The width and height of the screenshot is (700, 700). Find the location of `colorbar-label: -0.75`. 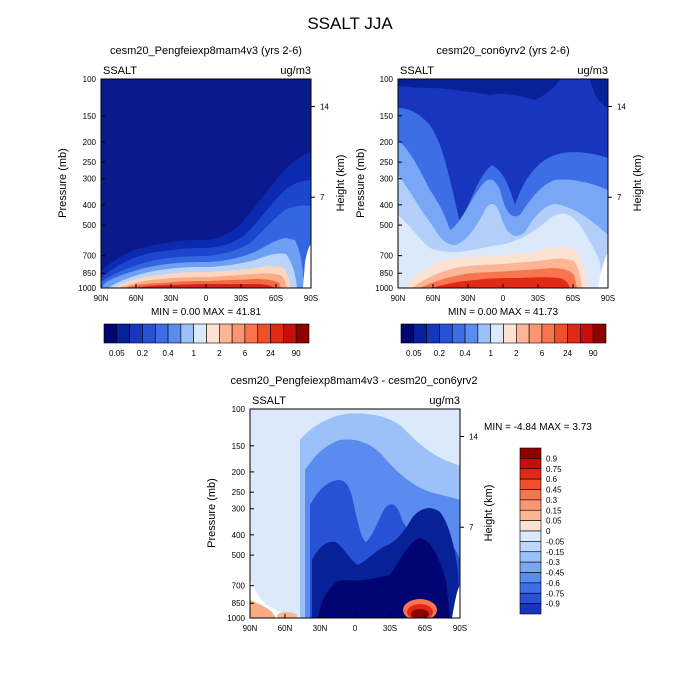

colorbar-label: -0.75 is located at coordinates (555, 593).